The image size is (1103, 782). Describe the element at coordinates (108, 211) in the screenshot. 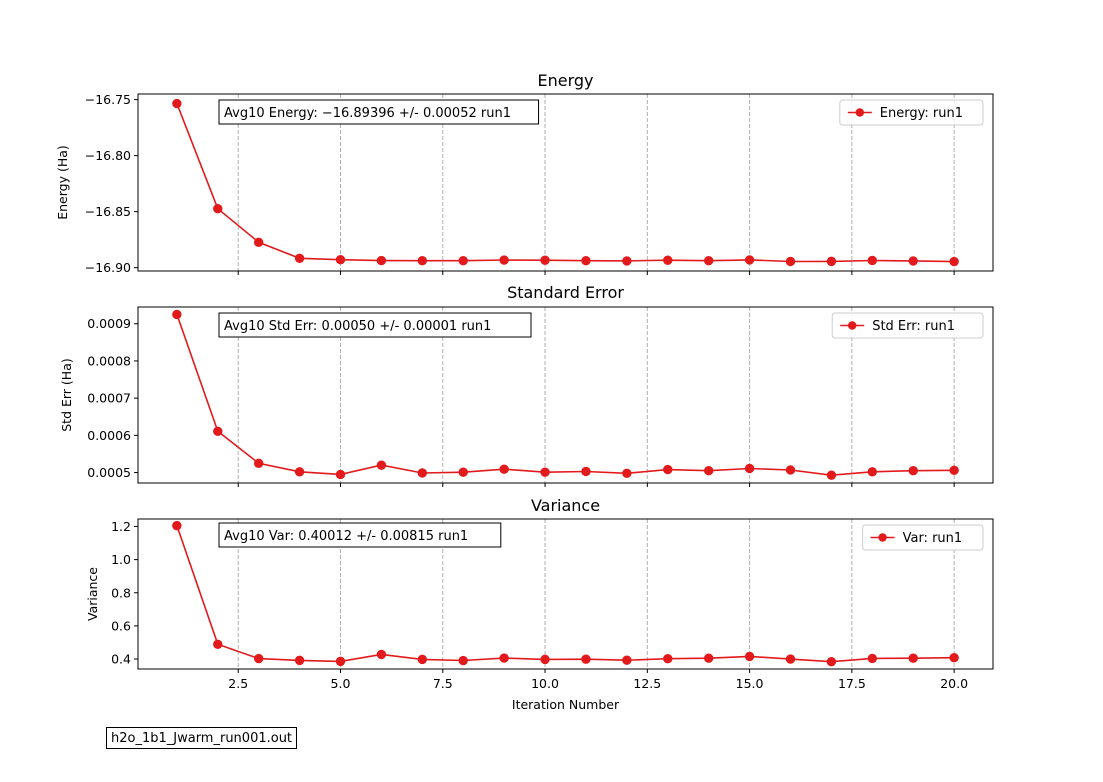

I see `y-tick-label: −16.85` at that location.